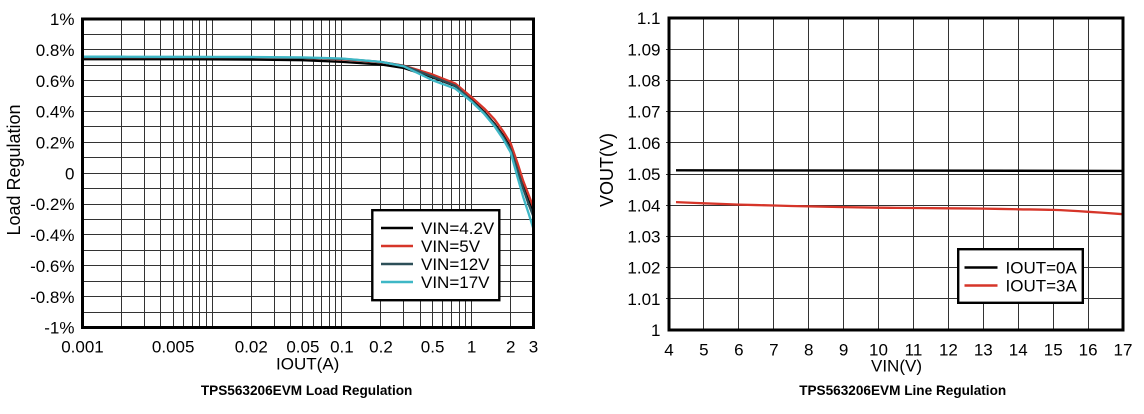 Image resolution: width=1144 pixels, height=414 pixels. I want to click on svg-text: 8, so click(808, 349).